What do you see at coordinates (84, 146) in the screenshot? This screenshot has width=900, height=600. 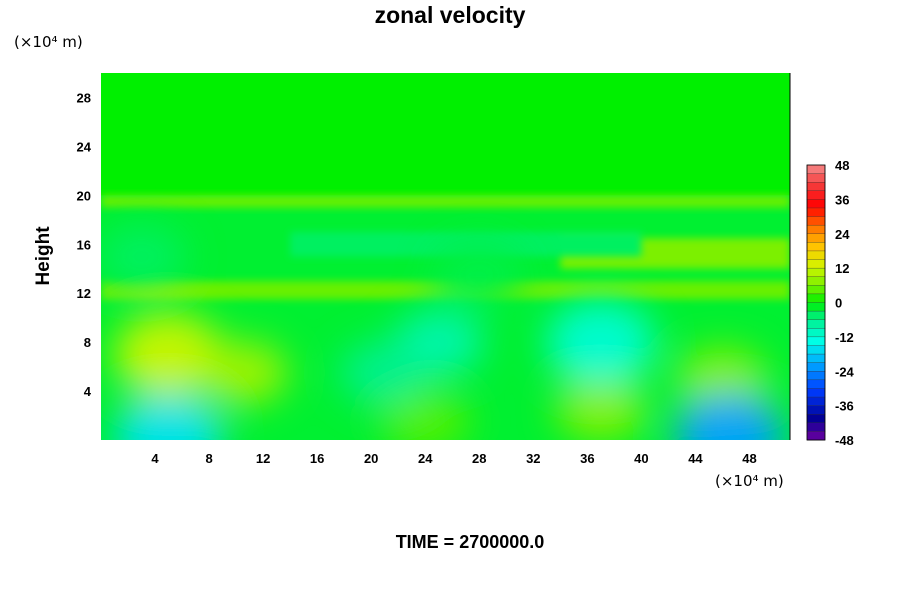 I see `y-tick-label: 24` at bounding box center [84, 146].